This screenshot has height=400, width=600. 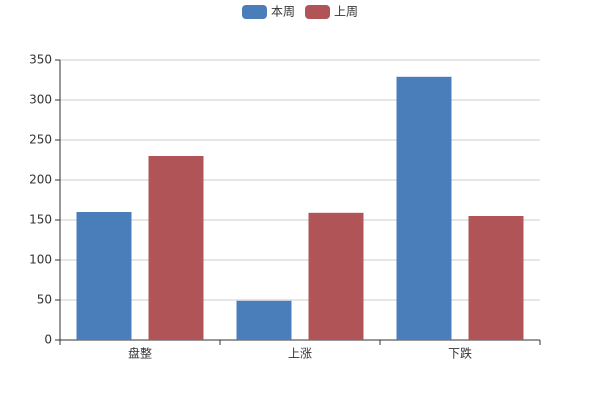 What do you see at coordinates (40, 100) in the screenshot?
I see `y-tick-label: 300` at bounding box center [40, 100].